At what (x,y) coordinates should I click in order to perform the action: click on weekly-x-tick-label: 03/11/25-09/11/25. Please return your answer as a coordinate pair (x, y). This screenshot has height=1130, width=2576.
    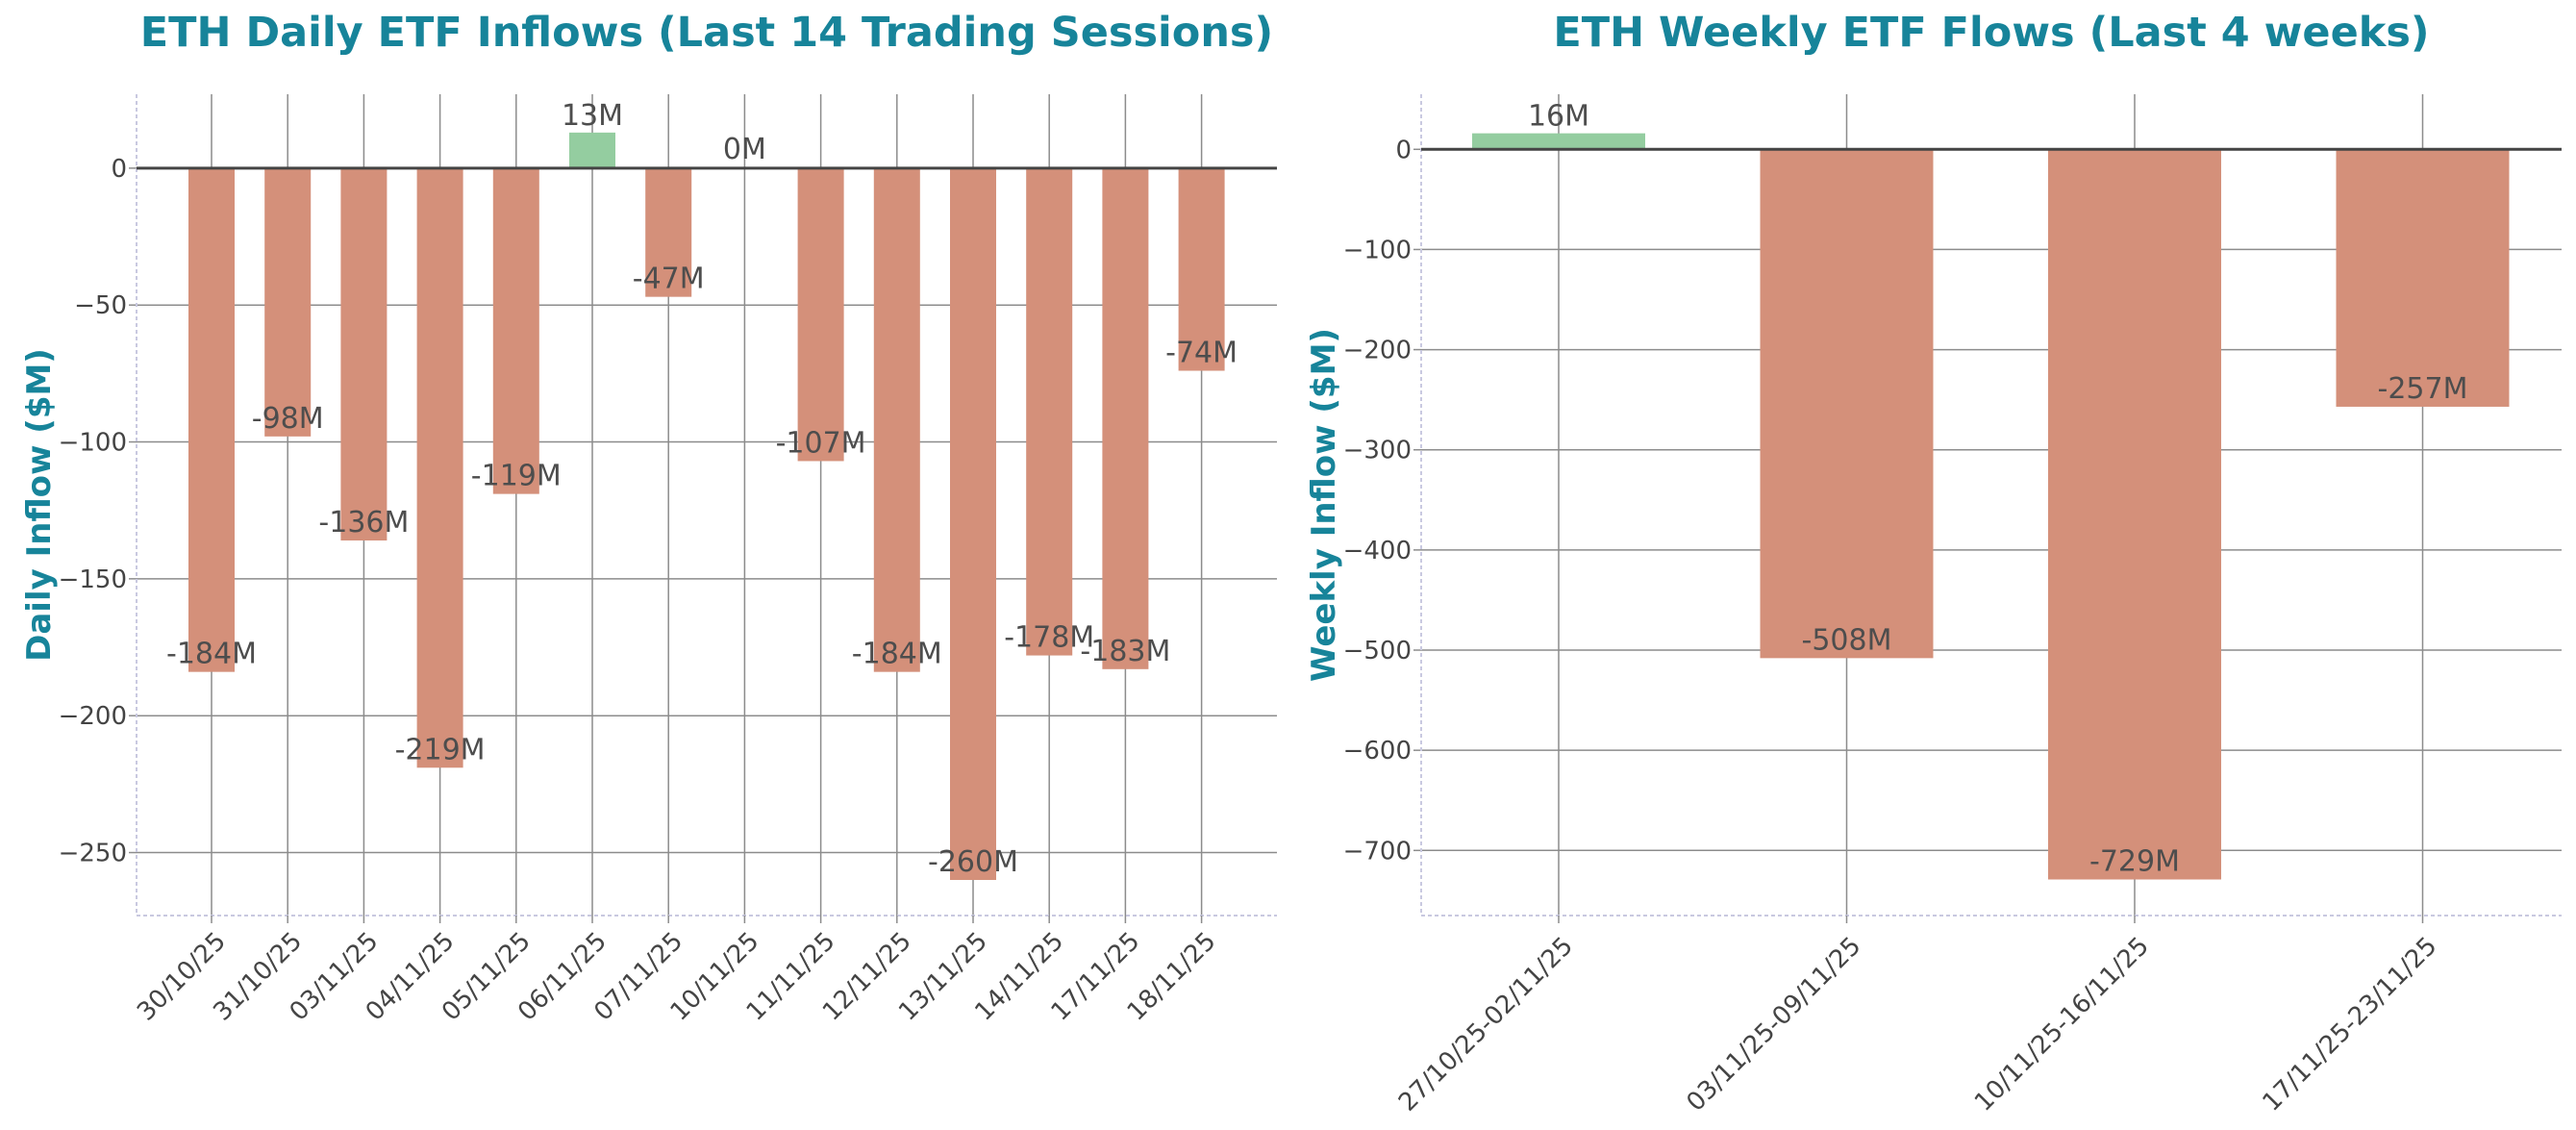
    Looking at the image, I should click on (1773, 1024).